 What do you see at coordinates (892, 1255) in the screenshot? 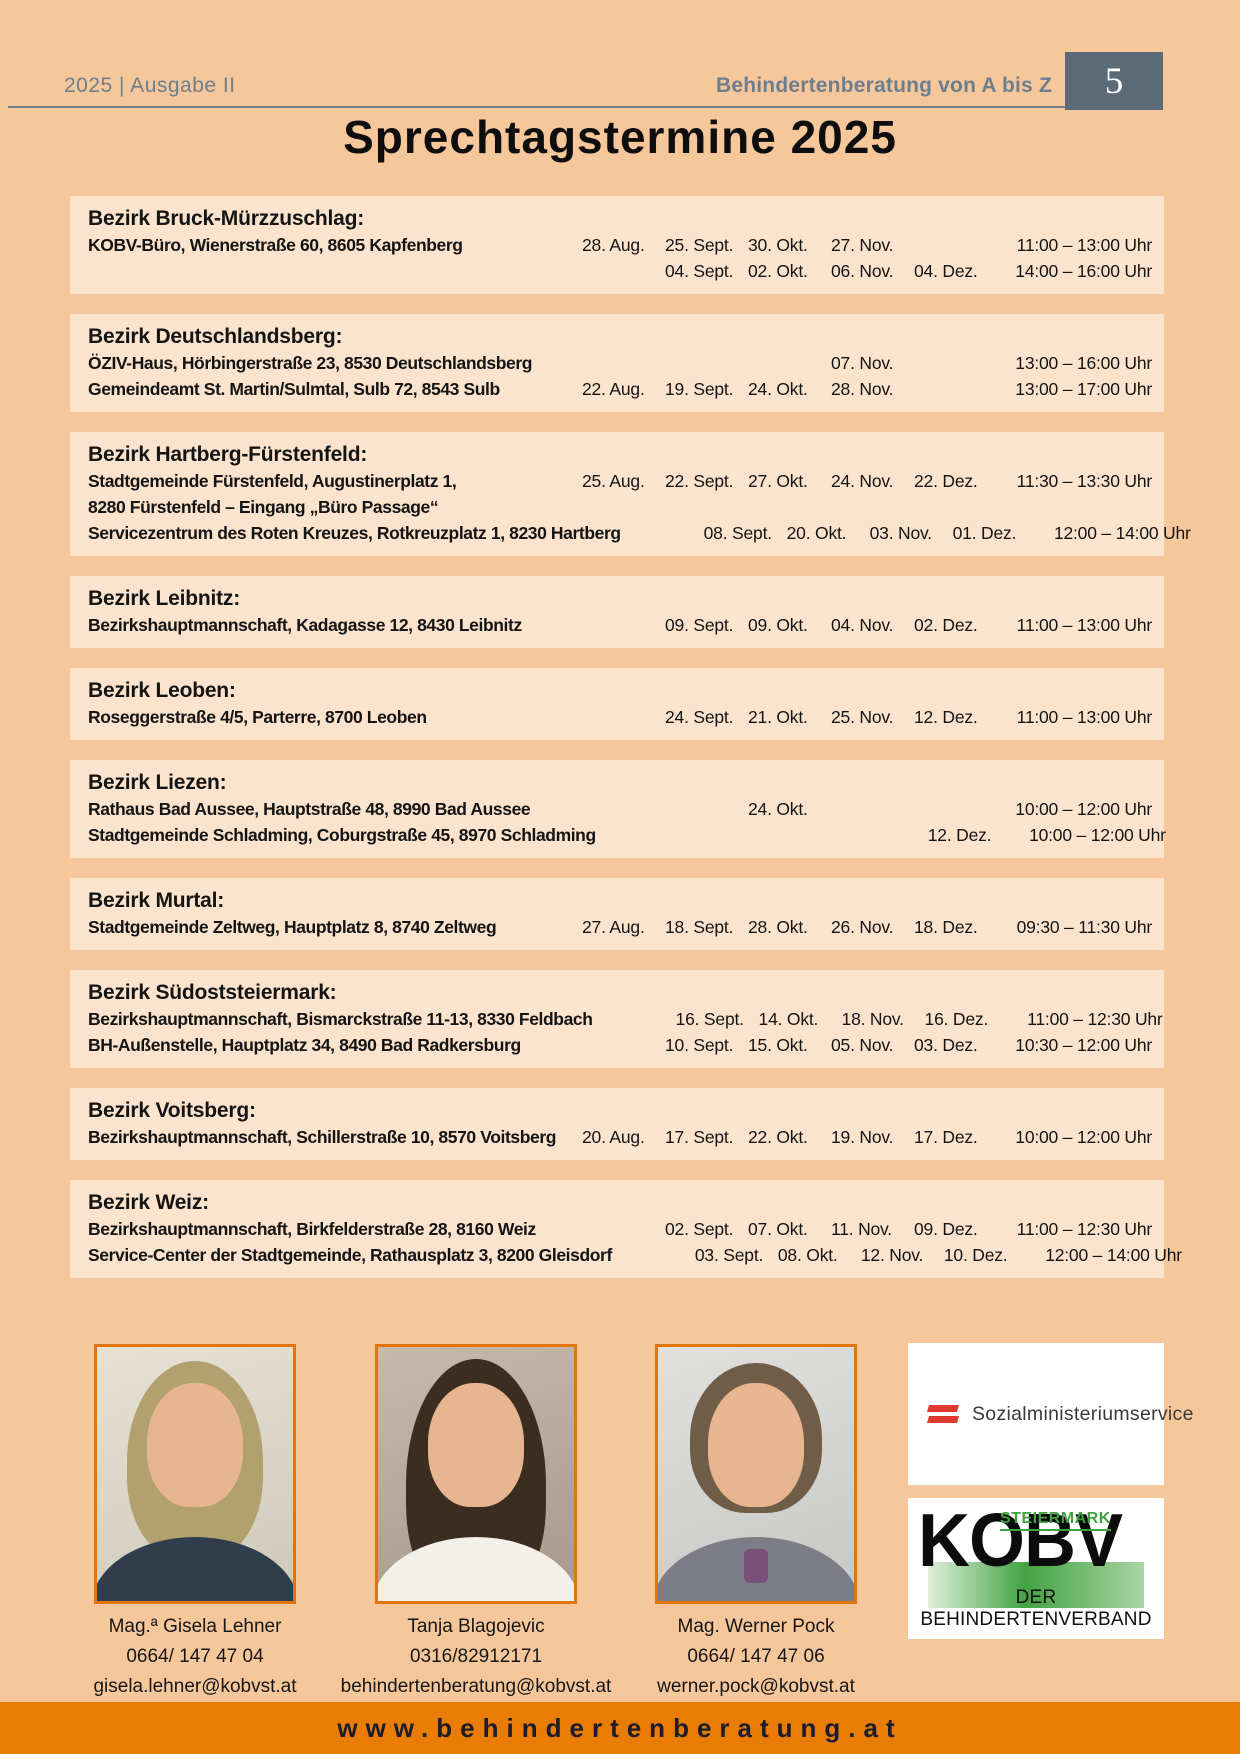
I see `date-cell: 12. Nov.` at bounding box center [892, 1255].